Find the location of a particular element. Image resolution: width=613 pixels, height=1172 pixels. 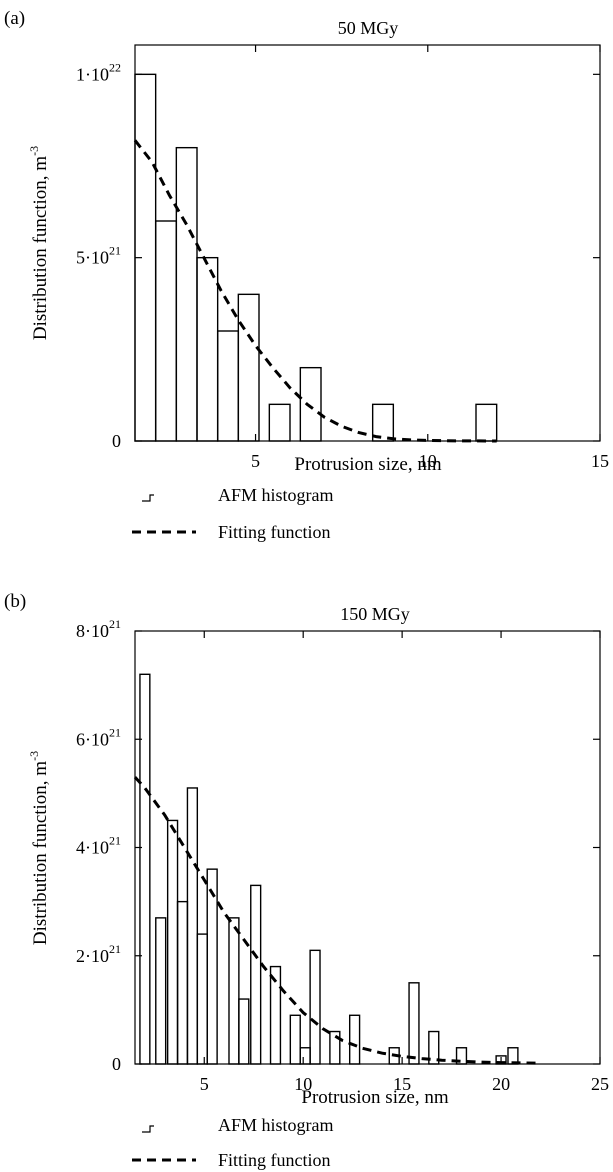

x-tick-label: 25 is located at coordinates (600, 1084).